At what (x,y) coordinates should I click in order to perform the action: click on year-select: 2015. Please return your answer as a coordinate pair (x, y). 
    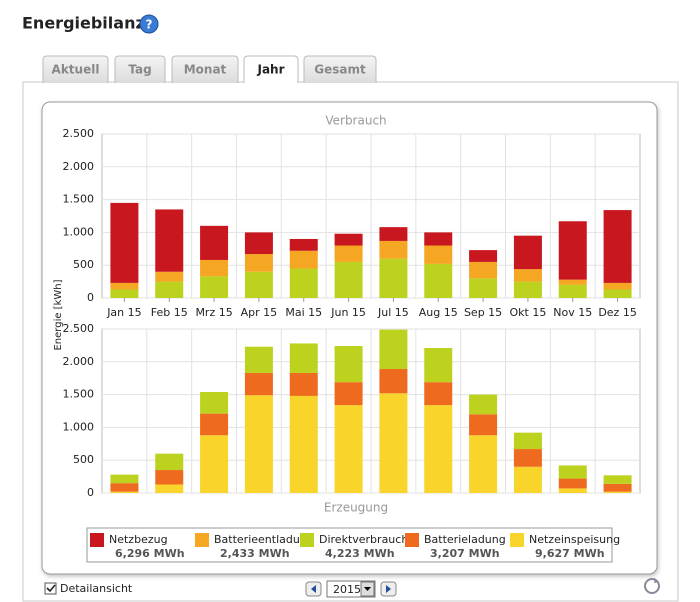
    Looking at the image, I should click on (351, 589).